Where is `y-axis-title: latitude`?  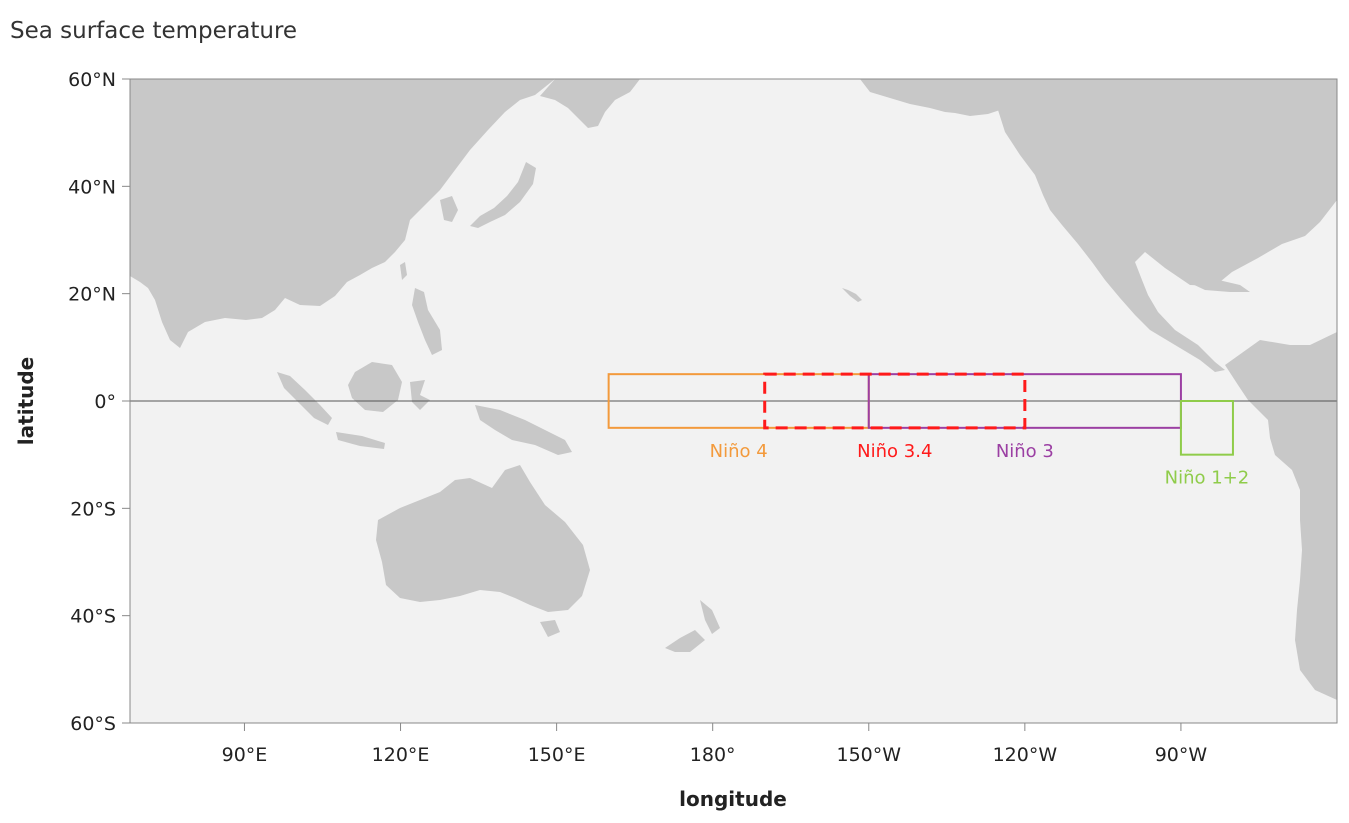
y-axis-title: latitude is located at coordinates (26, 401).